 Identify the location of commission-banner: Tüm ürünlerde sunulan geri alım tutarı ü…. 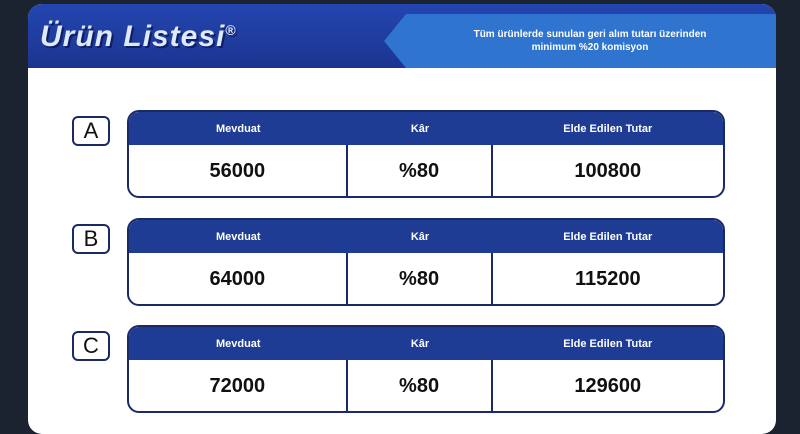
(580, 41).